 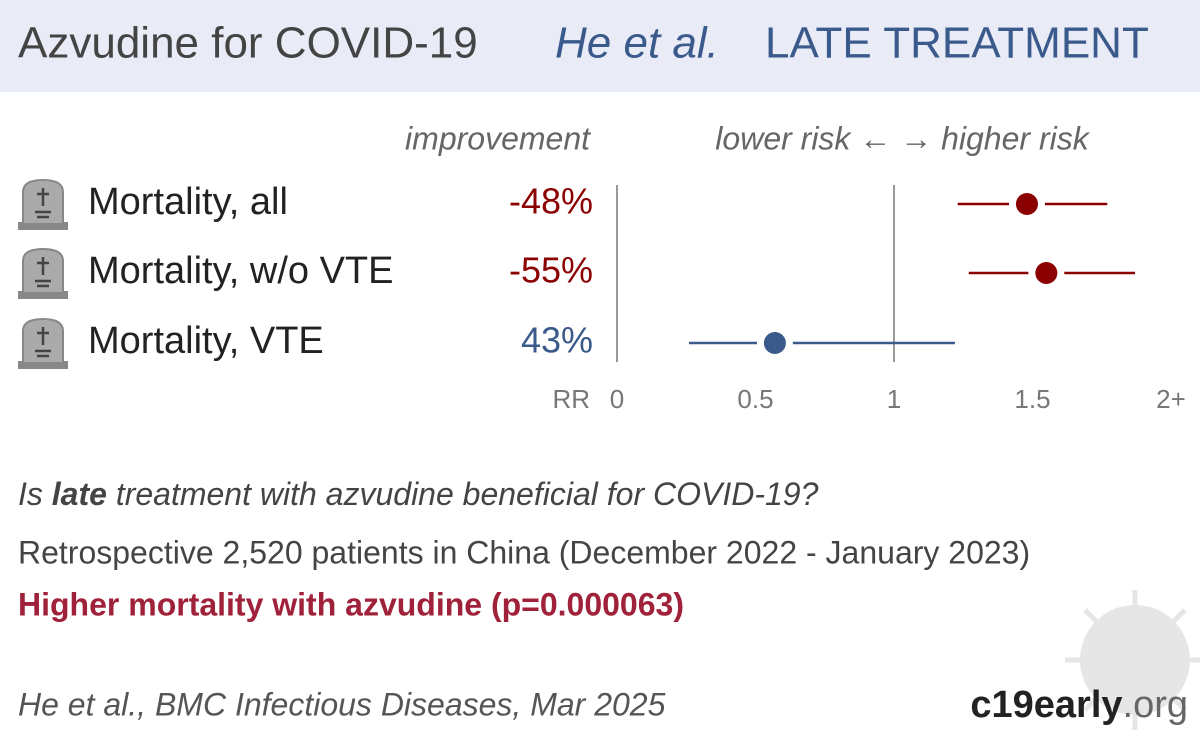 What do you see at coordinates (571, 399) in the screenshot?
I see `x-label: RR` at bounding box center [571, 399].